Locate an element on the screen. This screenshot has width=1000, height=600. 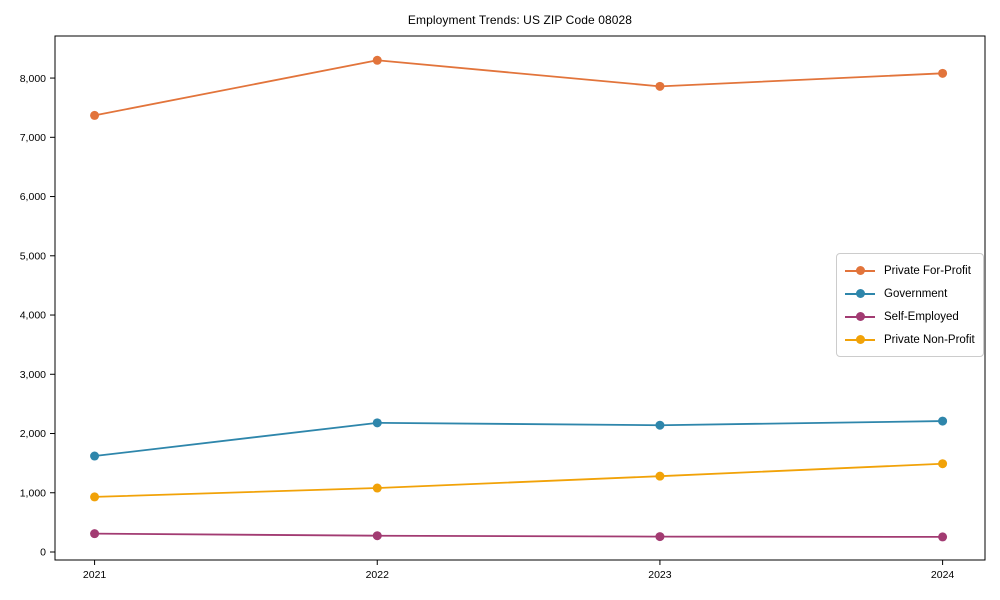
legend-item: Private For-Profit is located at coordinates (910, 270).